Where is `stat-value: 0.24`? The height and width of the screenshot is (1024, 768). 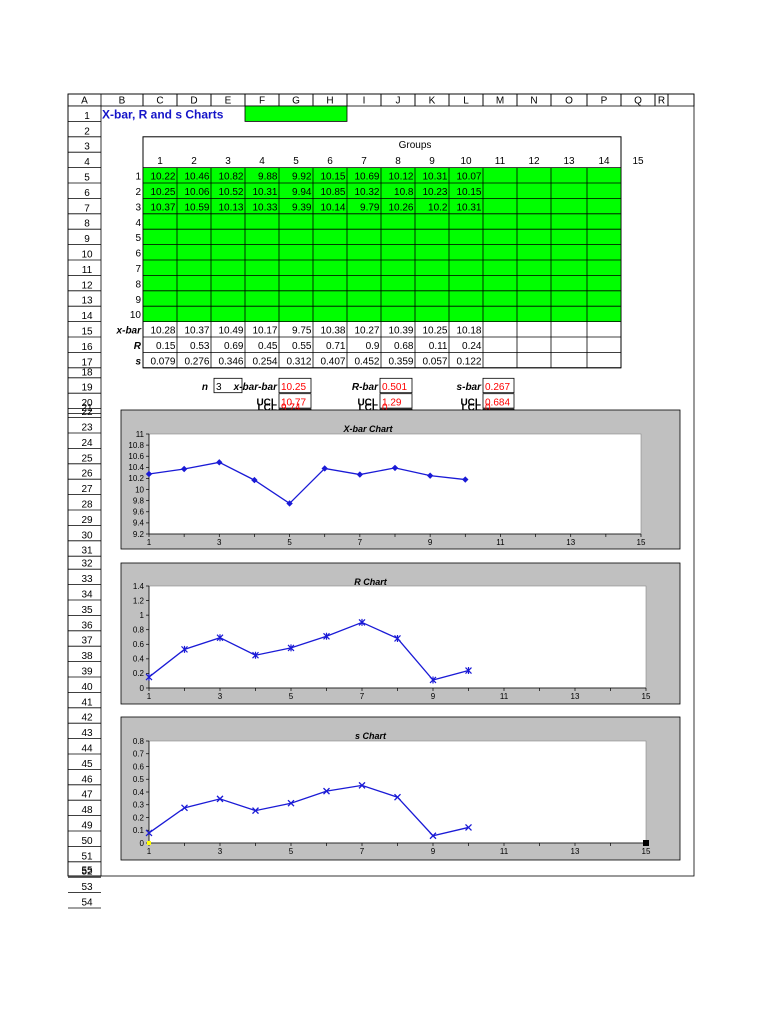
stat-value: 0.24 is located at coordinates (472, 346).